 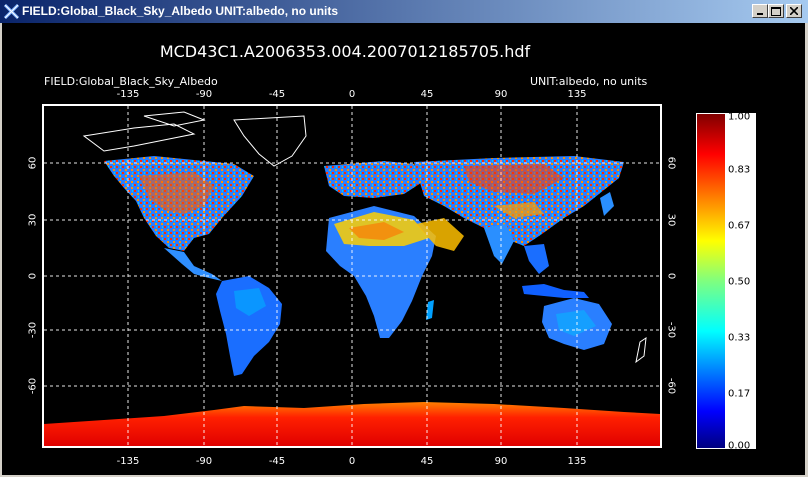 What do you see at coordinates (671, 163) in the screenshot?
I see `lat-tick-right: 60` at bounding box center [671, 163].